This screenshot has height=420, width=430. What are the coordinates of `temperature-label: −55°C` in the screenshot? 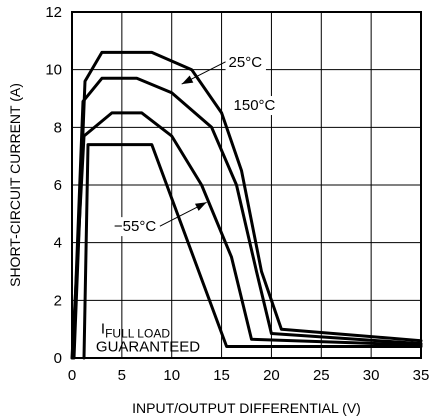 It's located at (135, 226).